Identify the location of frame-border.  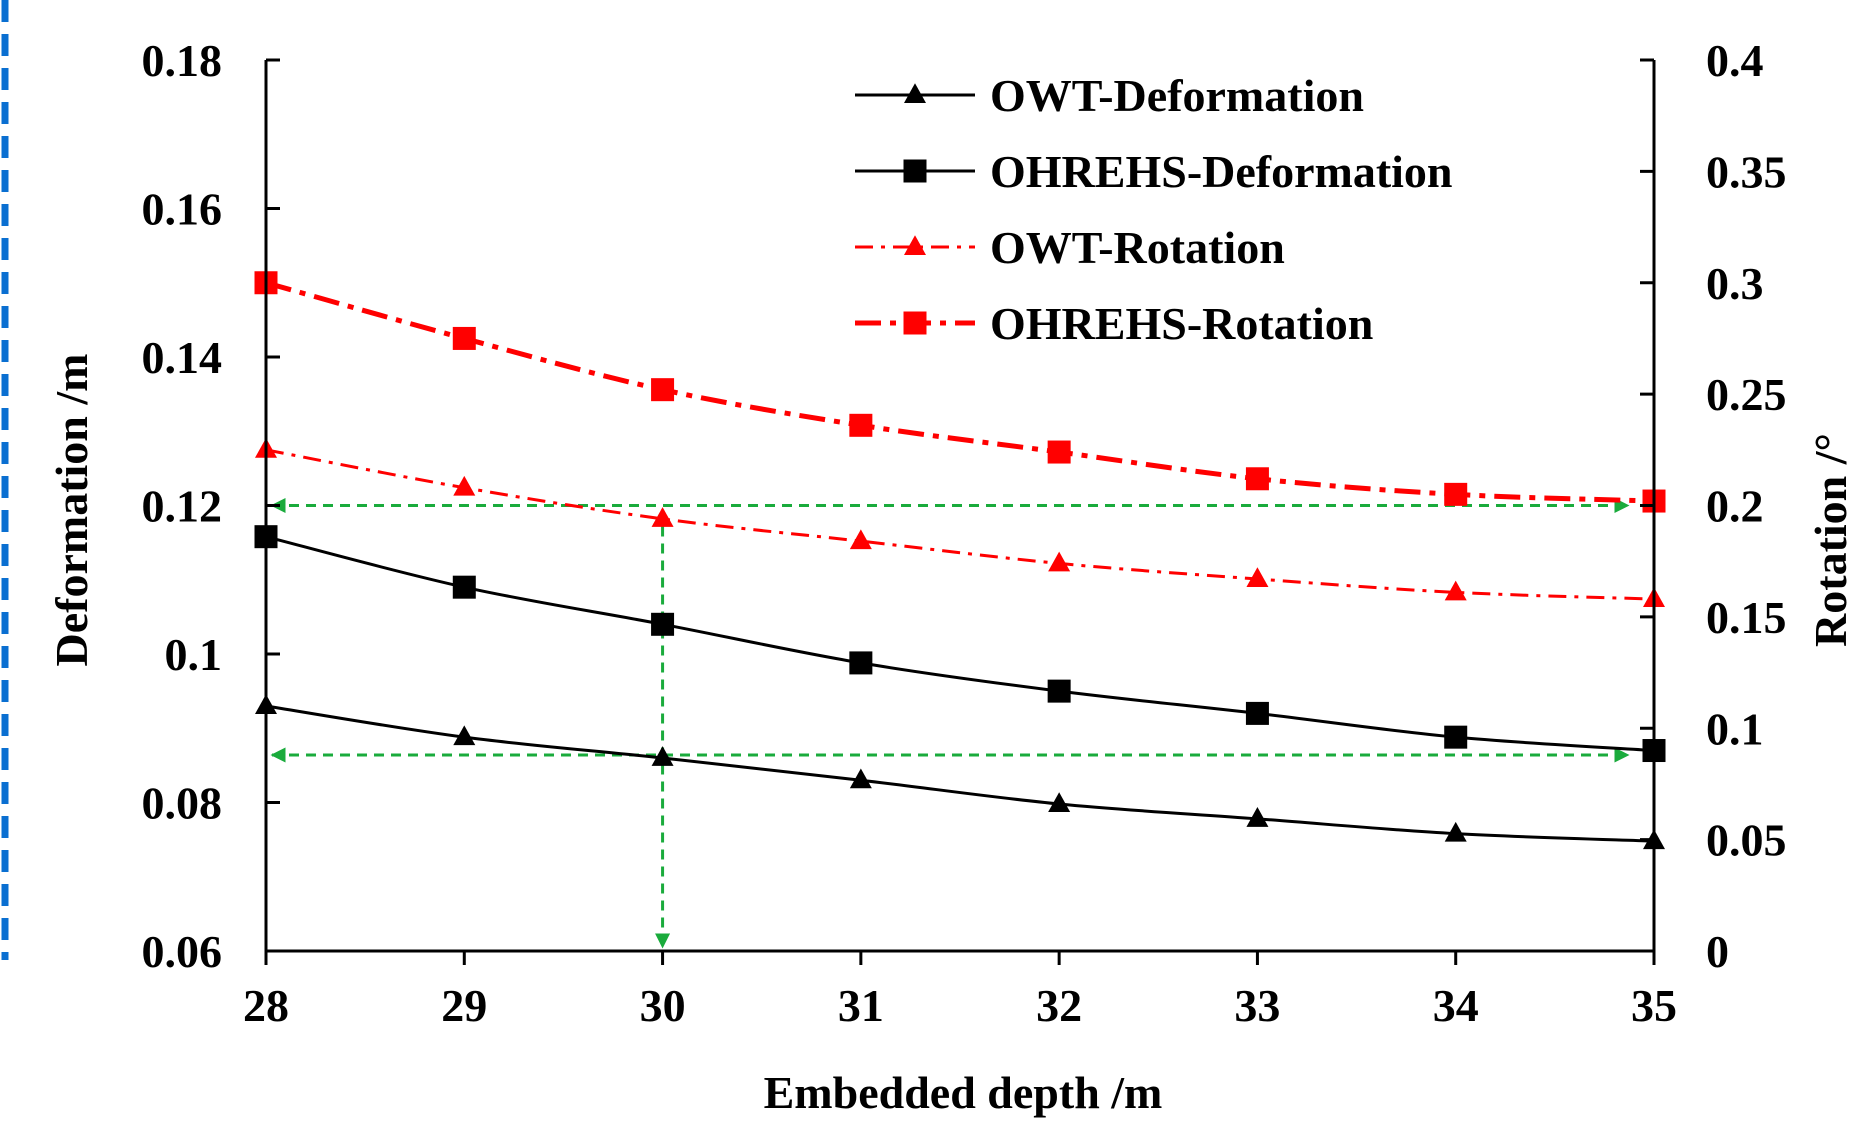
(7, 560).